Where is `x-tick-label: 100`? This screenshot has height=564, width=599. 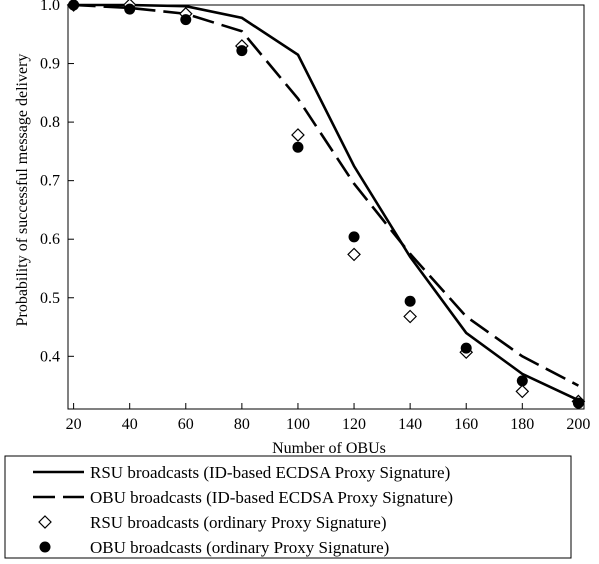
x-tick-label: 100 is located at coordinates (298, 424).